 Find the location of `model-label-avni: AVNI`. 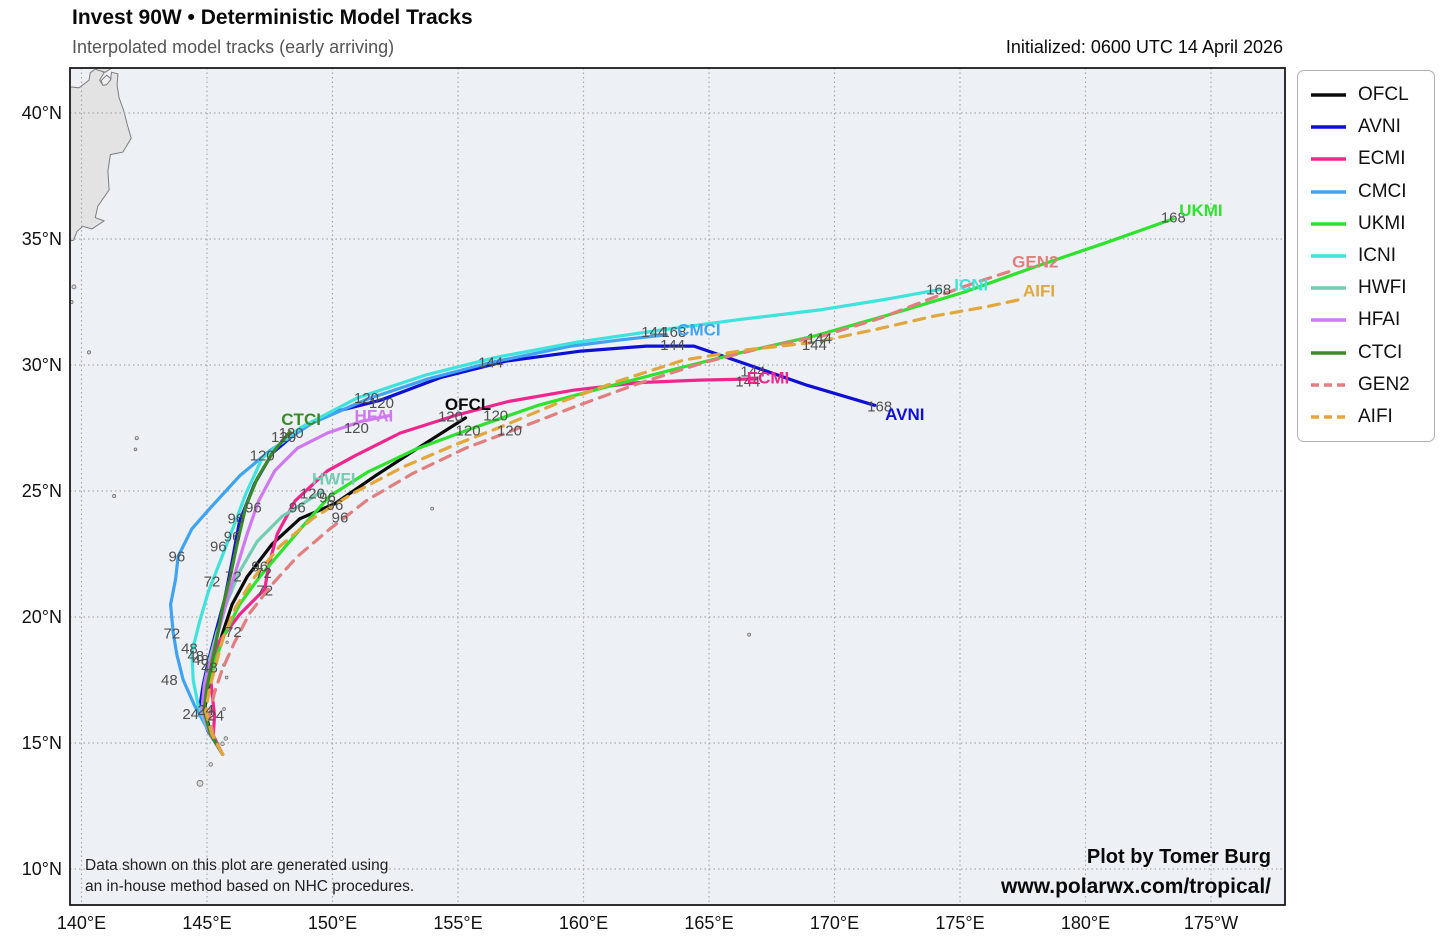

model-label-avni: AVNI is located at coordinates (904, 414).